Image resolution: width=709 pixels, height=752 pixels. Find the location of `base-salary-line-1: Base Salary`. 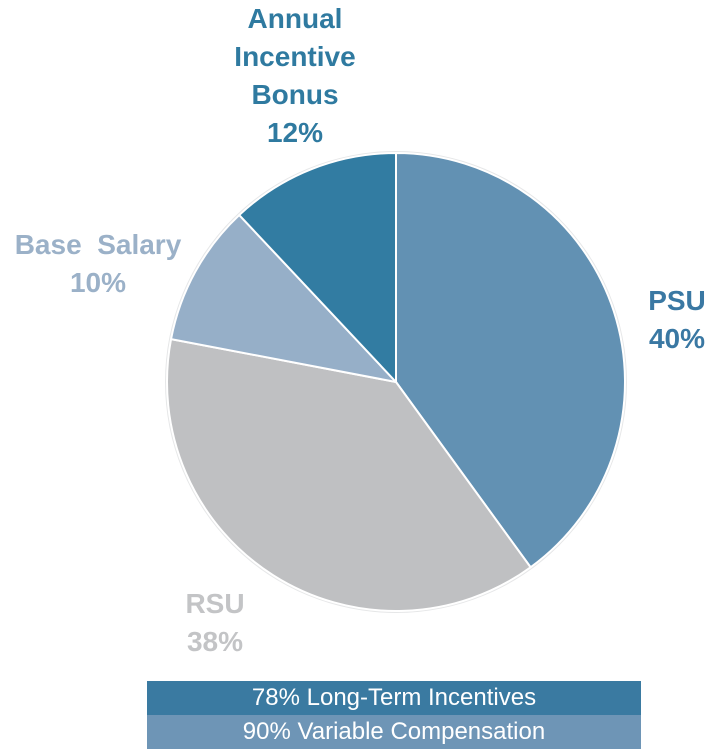

base-salary-line-1: Base Salary is located at coordinates (98, 244).